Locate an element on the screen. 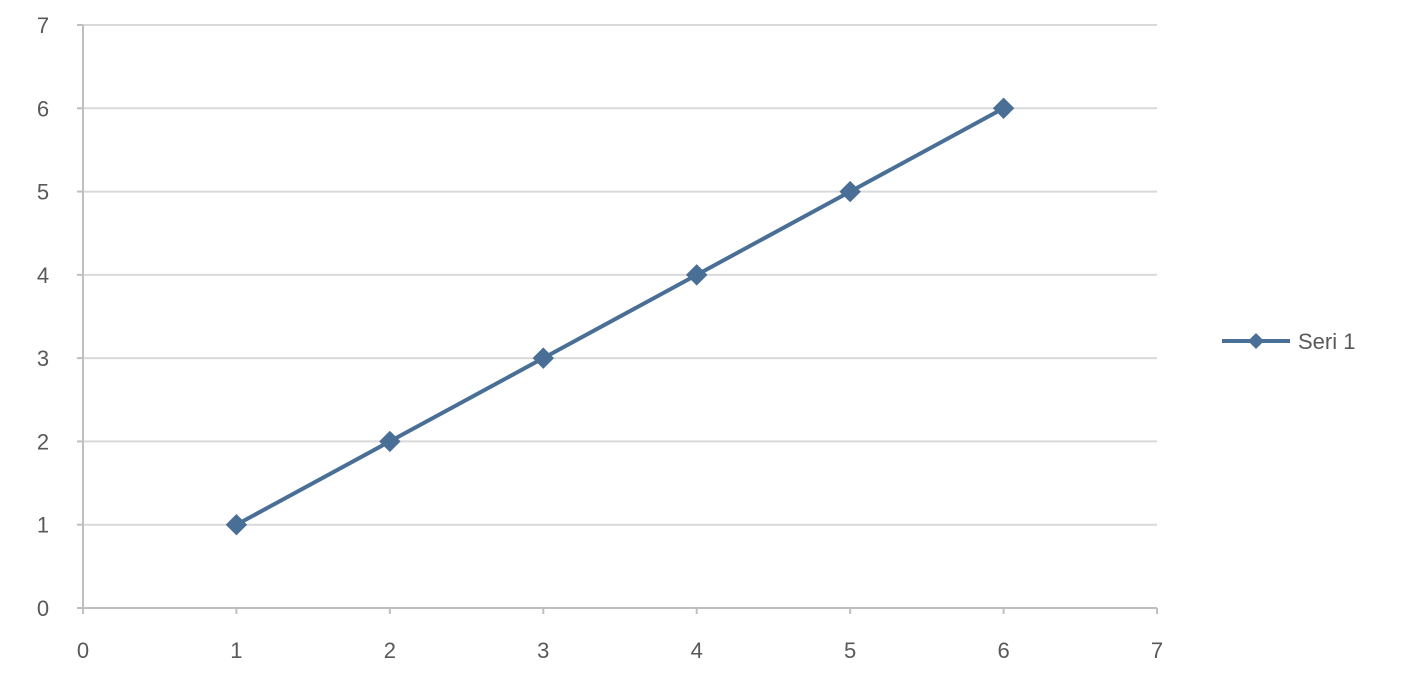  legend-label-0: Seri 1 is located at coordinates (1326, 341).